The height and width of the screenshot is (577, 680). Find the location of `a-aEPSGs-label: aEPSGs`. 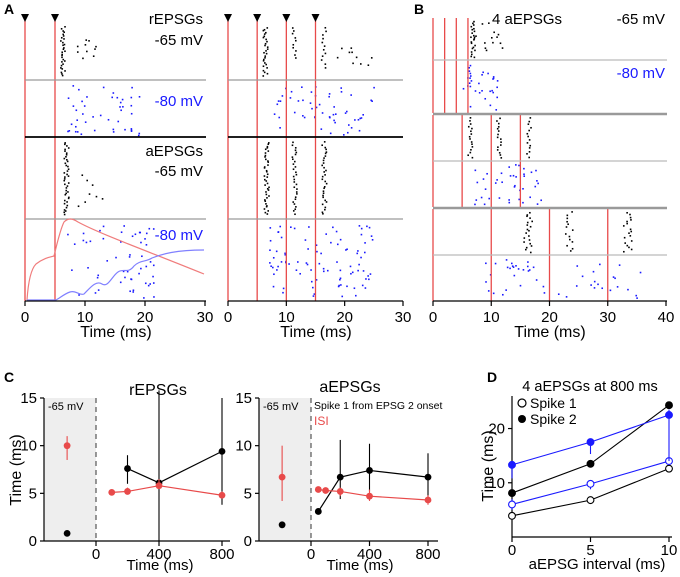

a-aEPSGs-label: aEPSGs is located at coordinates (174, 151).